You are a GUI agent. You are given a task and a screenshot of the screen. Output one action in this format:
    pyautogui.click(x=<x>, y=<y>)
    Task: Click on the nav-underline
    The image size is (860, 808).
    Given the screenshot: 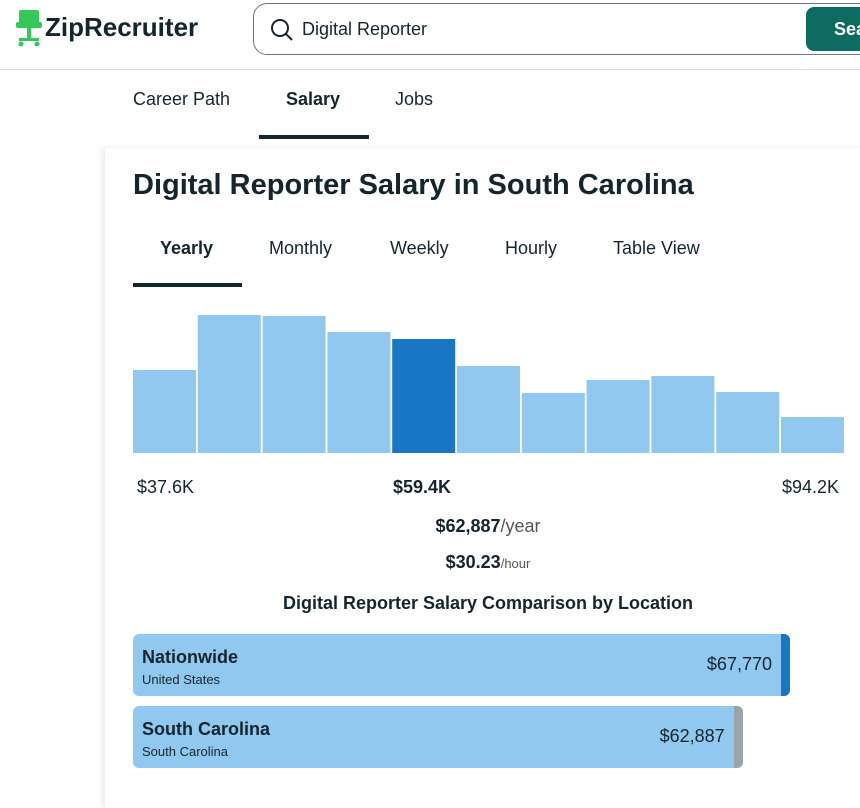 What is the action you would take?
    pyautogui.click(x=314, y=137)
    